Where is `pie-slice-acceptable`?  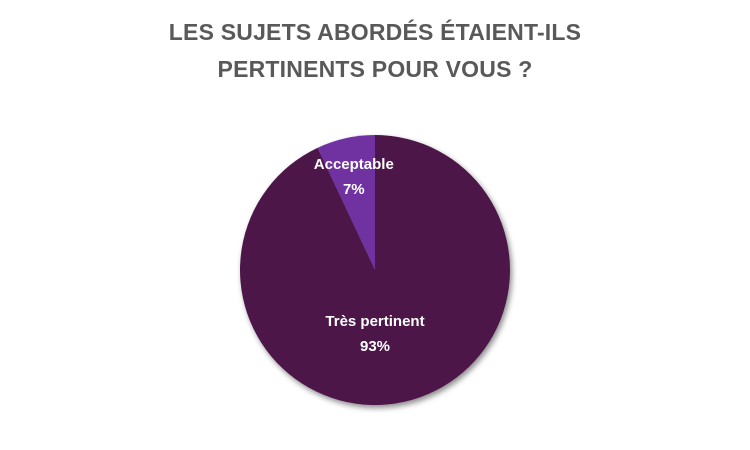
pie-slice-acceptable is located at coordinates (346, 202).